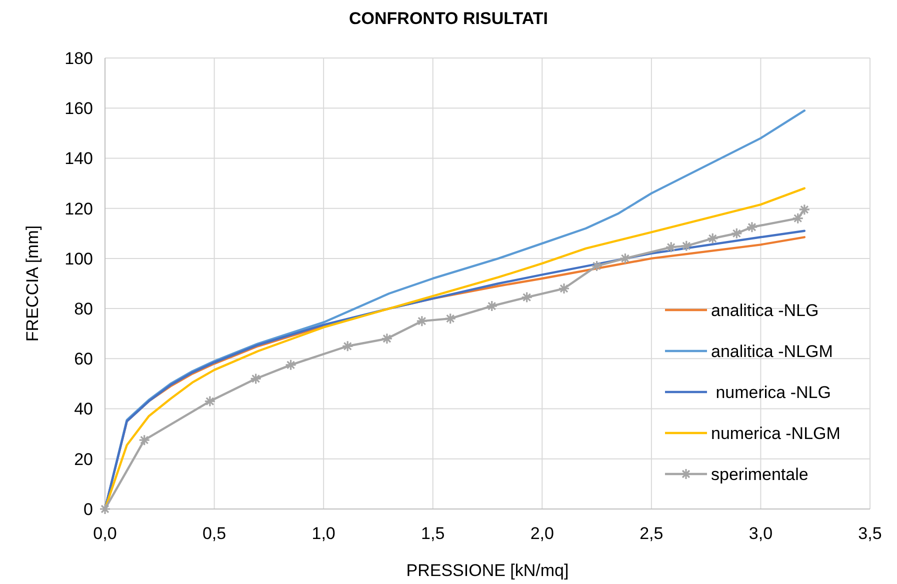 The width and height of the screenshot is (897, 584). I want to click on y-tick-label: 60, so click(83, 359).